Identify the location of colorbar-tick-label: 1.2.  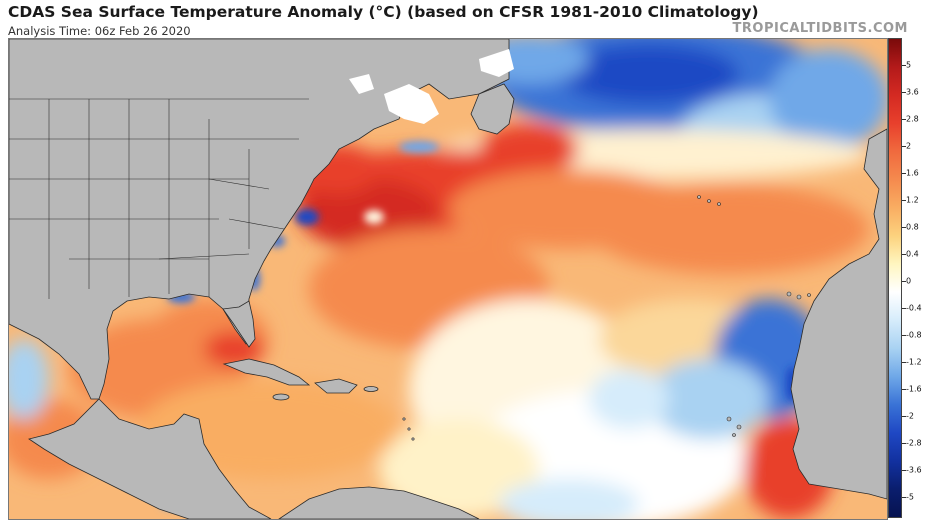
(912, 200).